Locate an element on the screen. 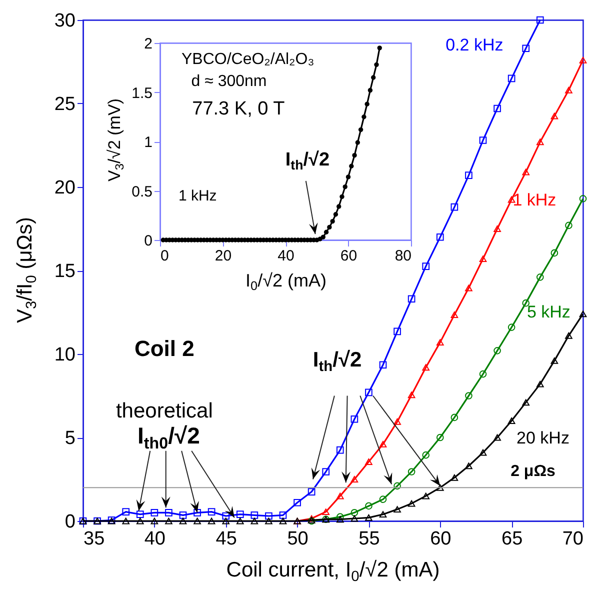 The height and width of the screenshot is (591, 597). series-label: 5 kHz is located at coordinates (548, 312).